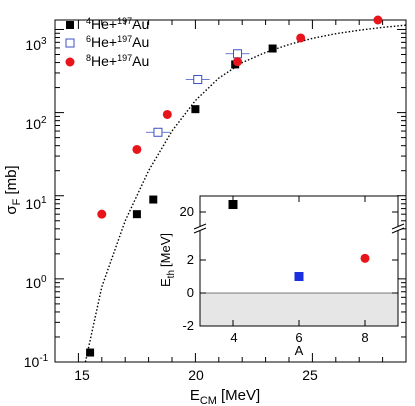 This screenshot has height=406, width=415. I want to click on y-tick-label: 102, so click(36, 123).